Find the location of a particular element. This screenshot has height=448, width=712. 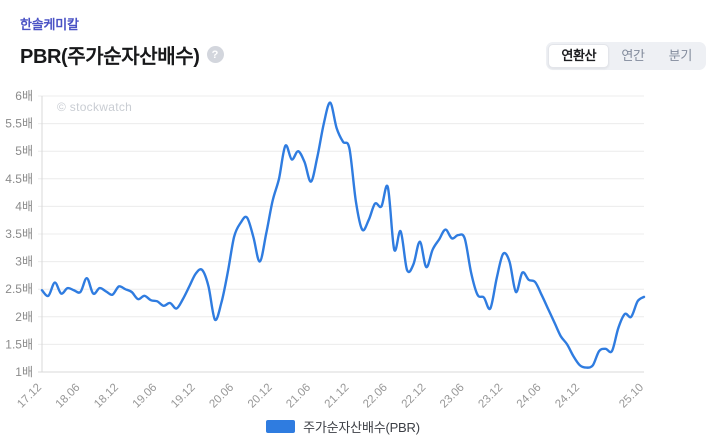

svg-text: 5배 is located at coordinates (24, 151).